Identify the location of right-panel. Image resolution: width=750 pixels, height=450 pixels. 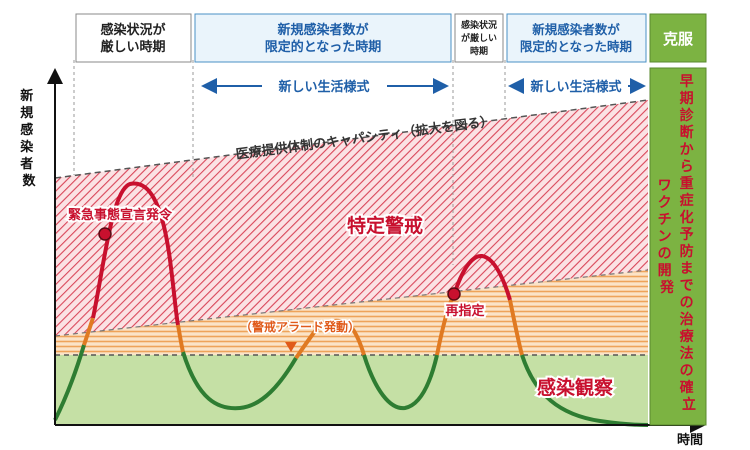
(678, 246).